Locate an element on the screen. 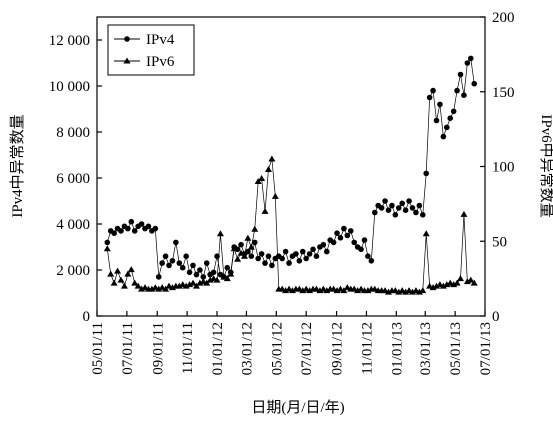  x-tick-label: 05/01/12 is located at coordinates (277, 348).